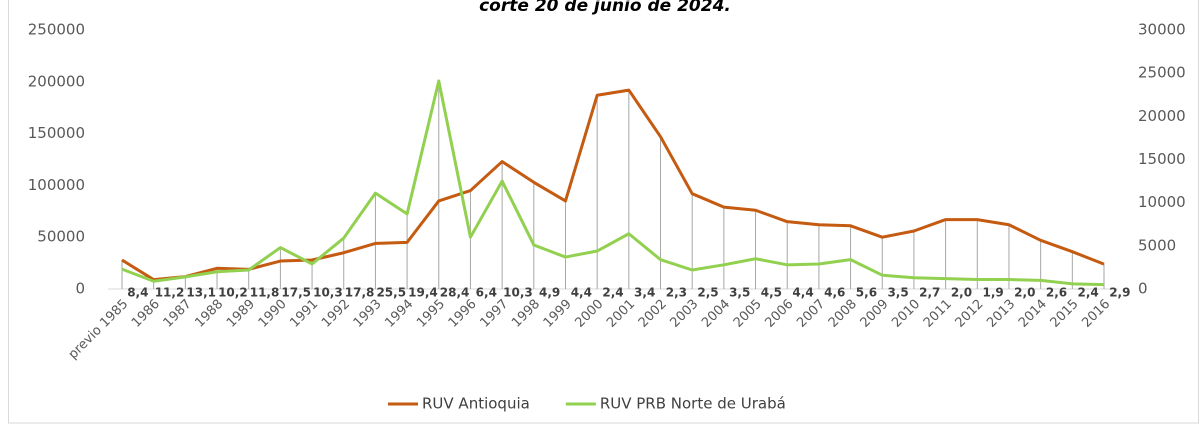  I want to click on y-tick-label: 100000, so click(56, 185).